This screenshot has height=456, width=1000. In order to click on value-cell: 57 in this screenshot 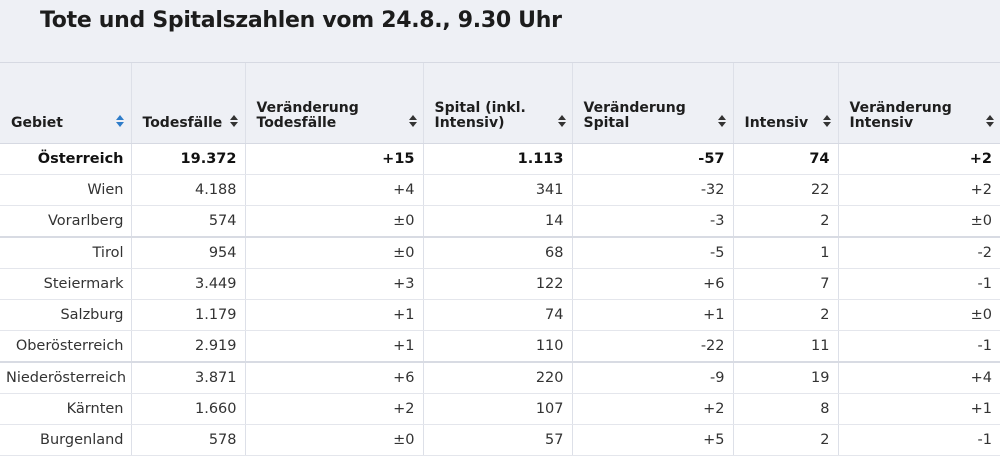, I will do `click(497, 440)`.